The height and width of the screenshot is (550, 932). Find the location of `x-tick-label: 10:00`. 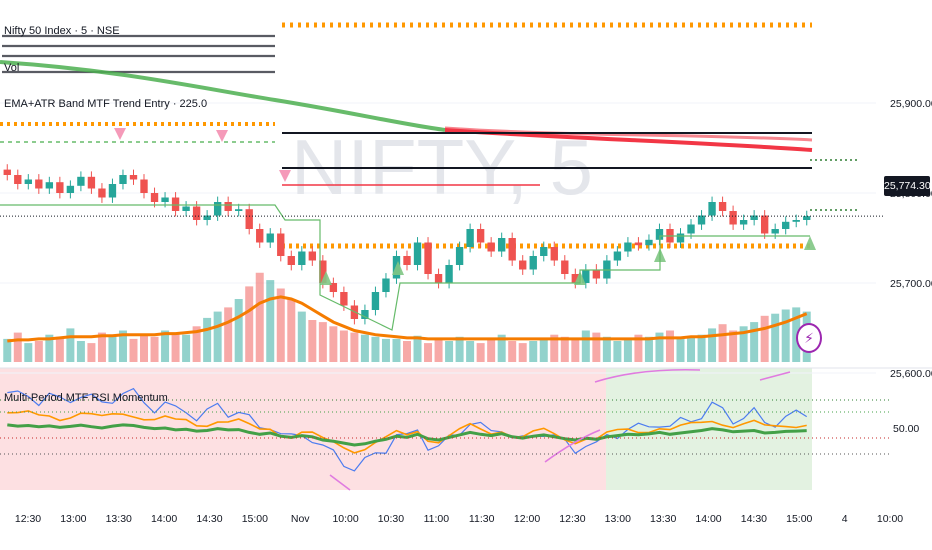

x-tick-label: 10:00 is located at coordinates (890, 519).